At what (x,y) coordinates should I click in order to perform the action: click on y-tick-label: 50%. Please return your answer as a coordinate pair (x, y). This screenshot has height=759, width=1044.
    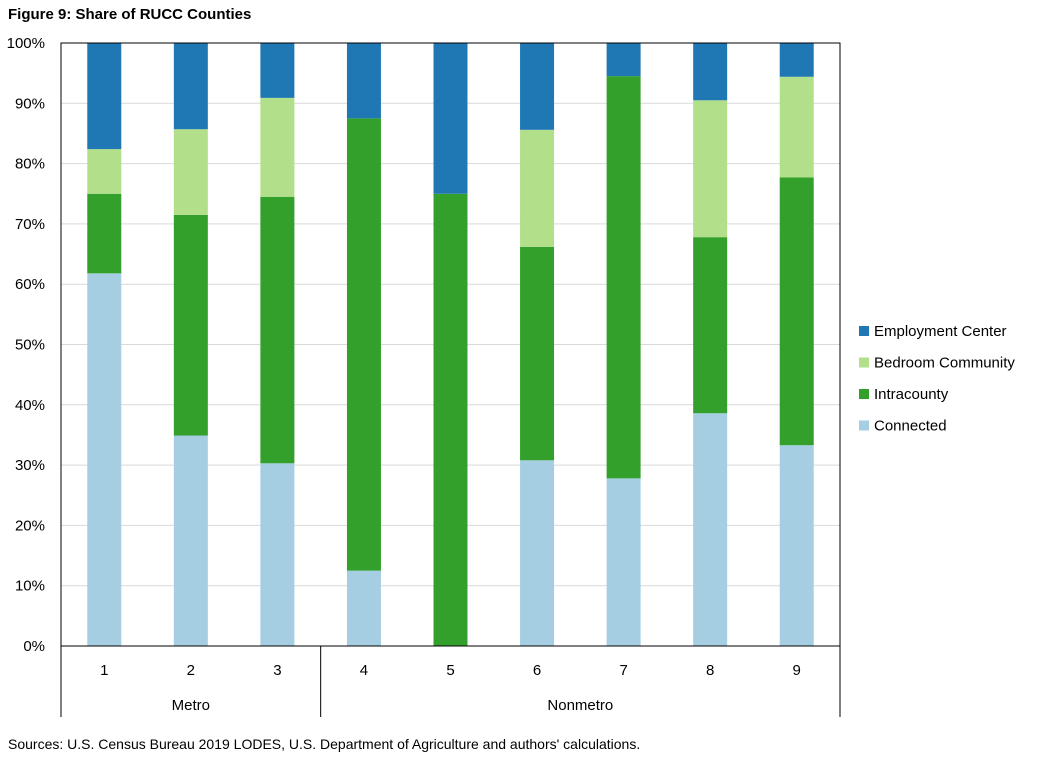
    Looking at the image, I should click on (30, 345).